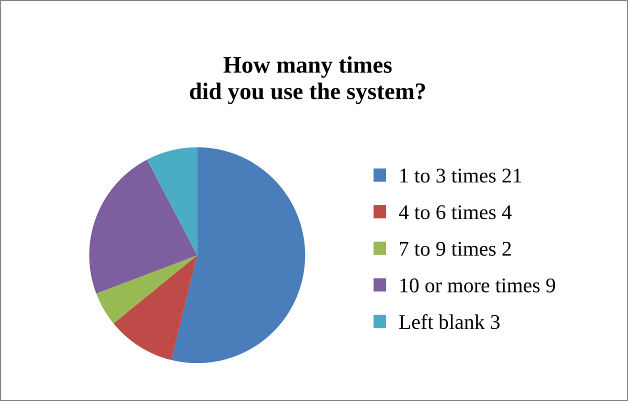 Image resolution: width=628 pixels, height=401 pixels. What do you see at coordinates (455, 249) in the screenshot?
I see `legend-label: 7 to 9 times 2` at bounding box center [455, 249].